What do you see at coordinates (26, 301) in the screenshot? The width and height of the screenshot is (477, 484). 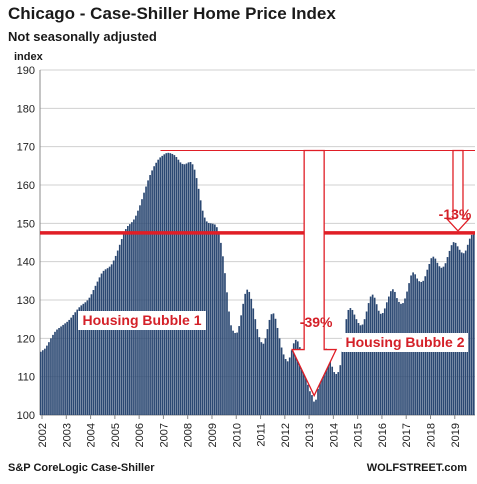 I see `y-tick-label: 130` at bounding box center [26, 301].